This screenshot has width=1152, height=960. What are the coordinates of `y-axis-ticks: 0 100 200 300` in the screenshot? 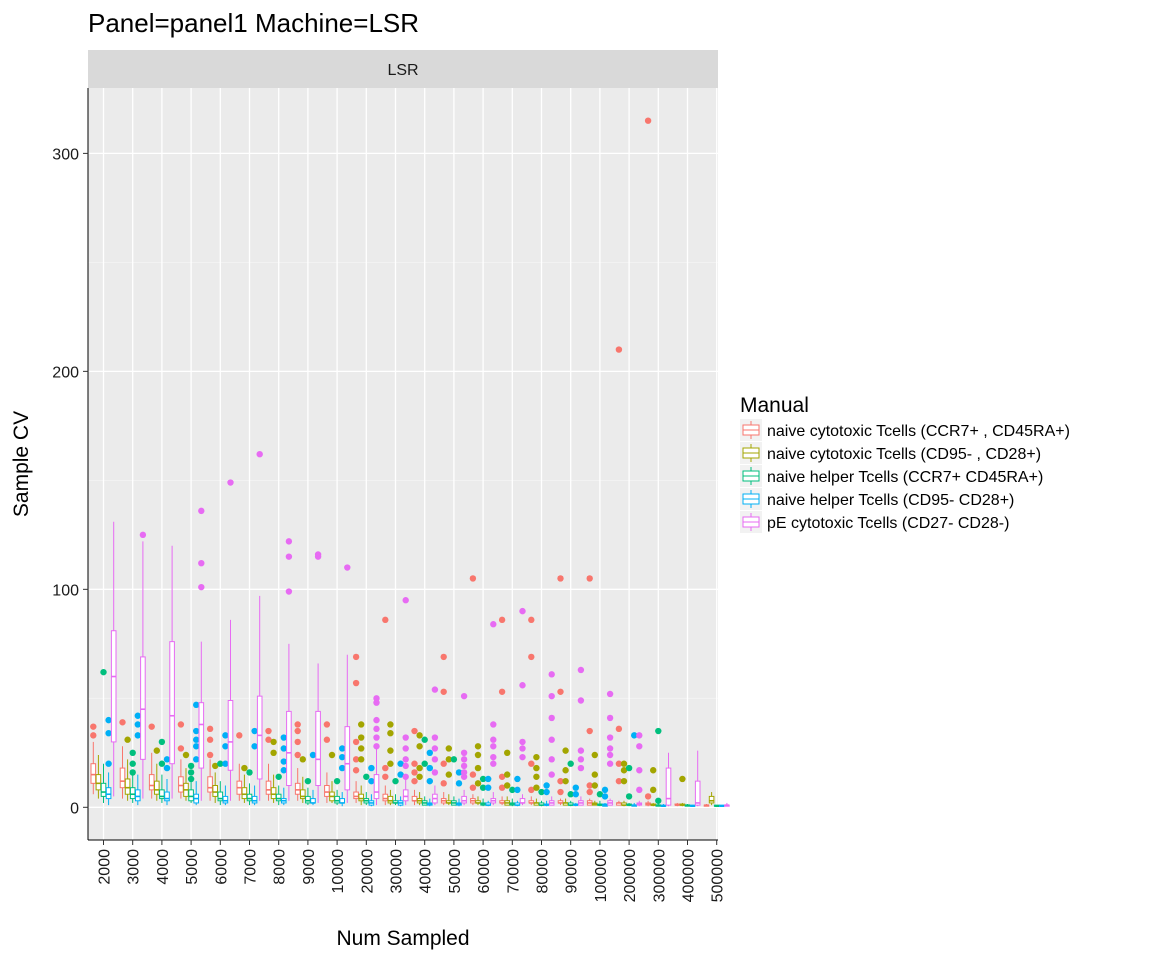 It's located at (70, 481).